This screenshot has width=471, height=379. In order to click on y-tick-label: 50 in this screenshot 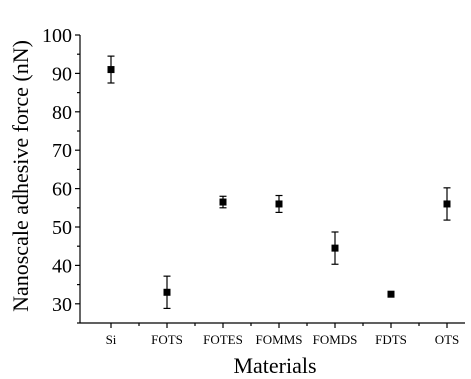, I will do `click(62, 228)`.